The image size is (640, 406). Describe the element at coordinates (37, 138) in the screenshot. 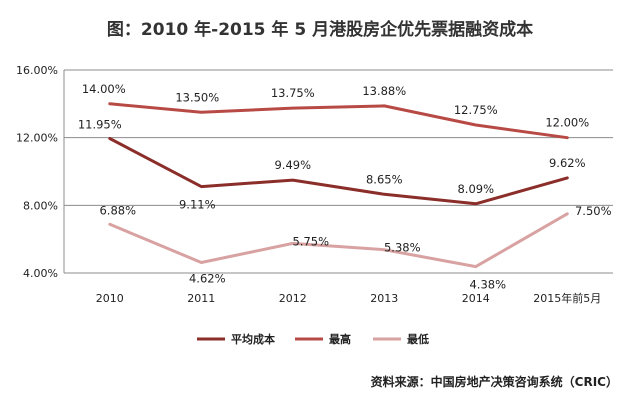

I see `y-tick-label: 12.00%` at that location.